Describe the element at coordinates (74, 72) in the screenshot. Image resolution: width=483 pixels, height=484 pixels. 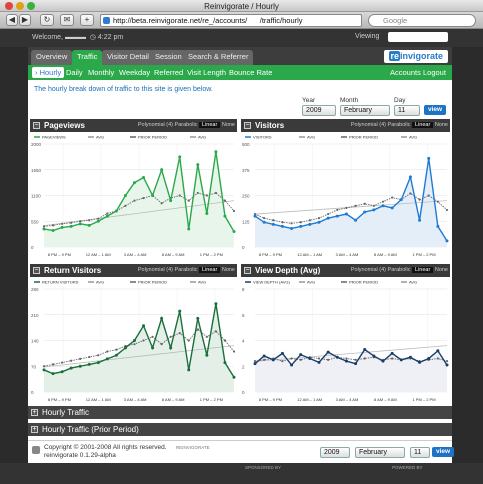
I see `subnav-daily: Daily` at that location.